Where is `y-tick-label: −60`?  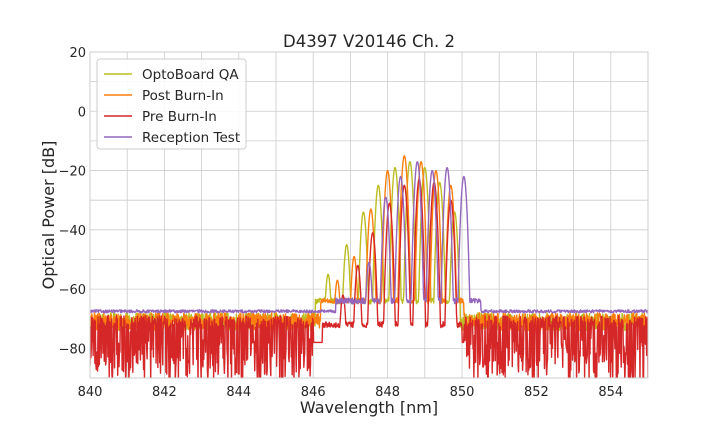 y-tick-label: −60 is located at coordinates (72, 290).